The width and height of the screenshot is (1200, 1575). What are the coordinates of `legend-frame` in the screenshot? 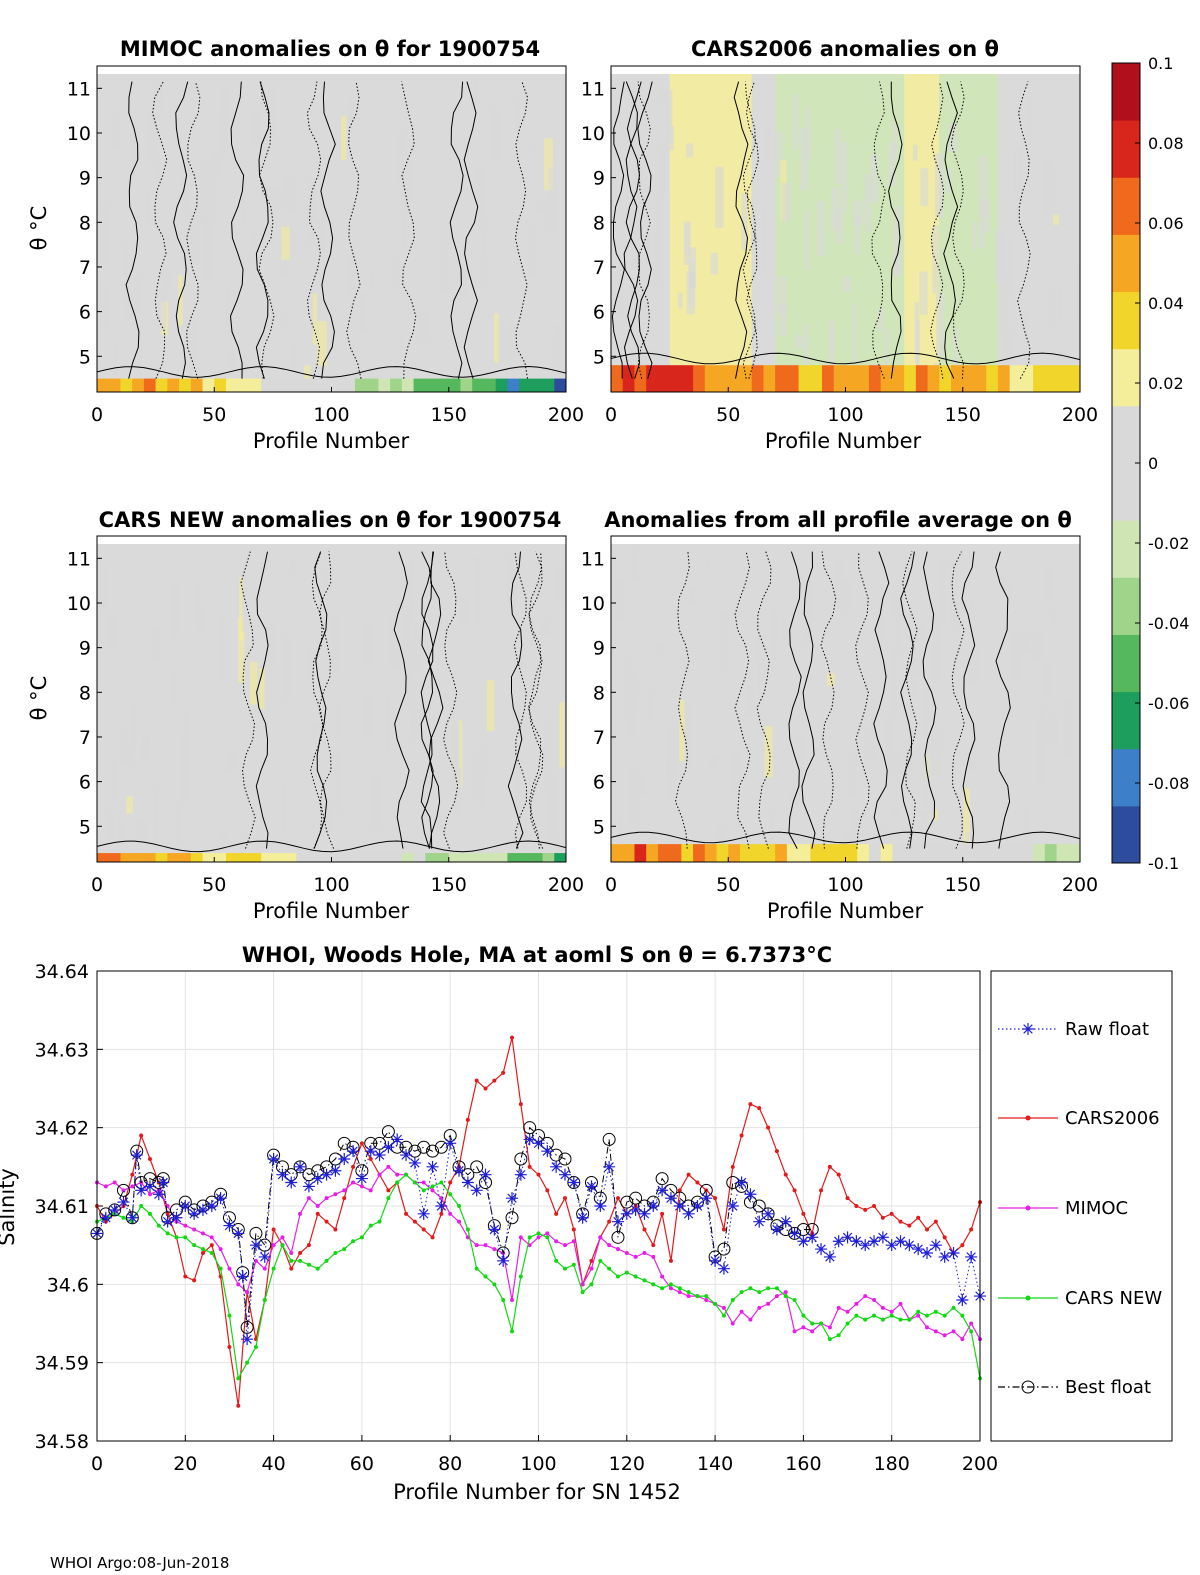 It's located at (1081, 1206).